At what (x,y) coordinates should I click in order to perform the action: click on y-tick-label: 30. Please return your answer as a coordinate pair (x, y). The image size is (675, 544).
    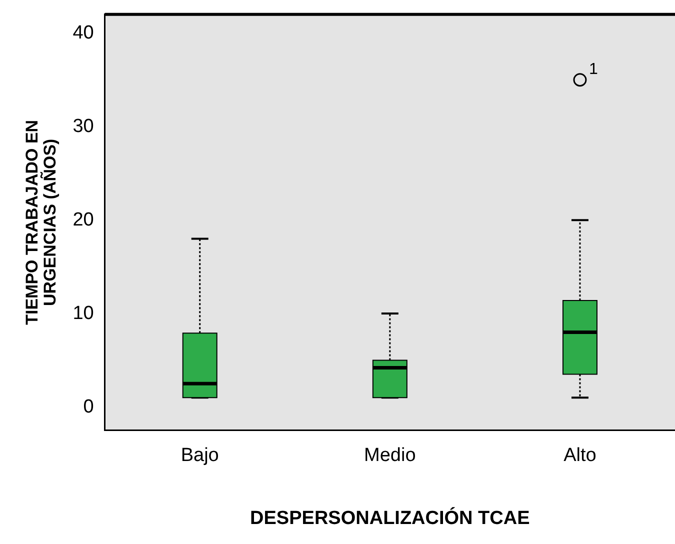
    Looking at the image, I should click on (83, 126).